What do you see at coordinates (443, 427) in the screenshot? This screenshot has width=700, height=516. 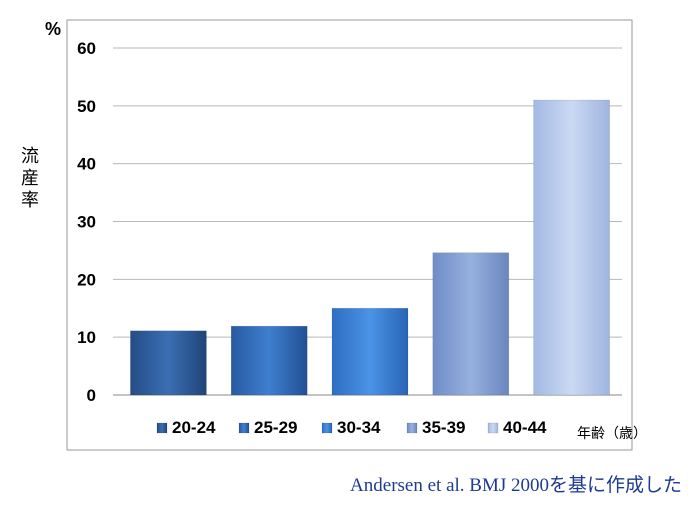 I see `legend-label: 35-39` at bounding box center [443, 427].